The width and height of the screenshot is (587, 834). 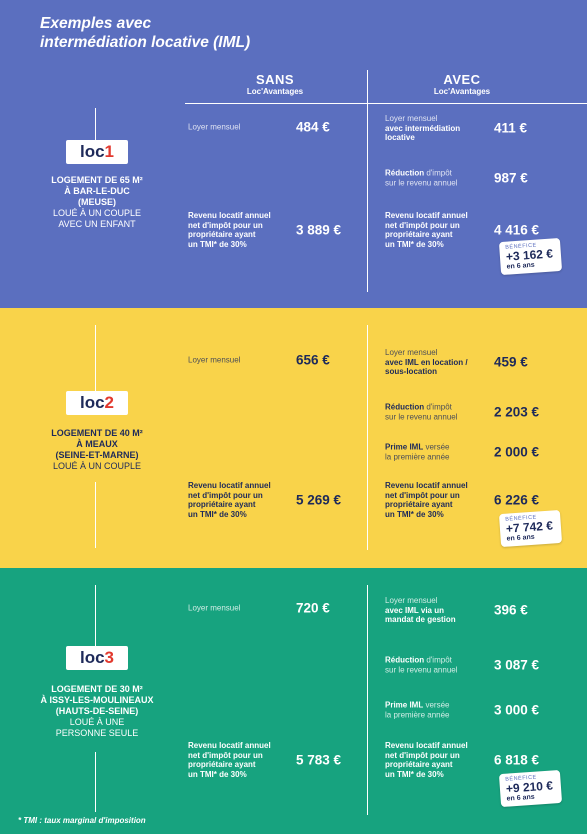 I want to click on label-line: mandat de gestion, so click(x=435, y=620).